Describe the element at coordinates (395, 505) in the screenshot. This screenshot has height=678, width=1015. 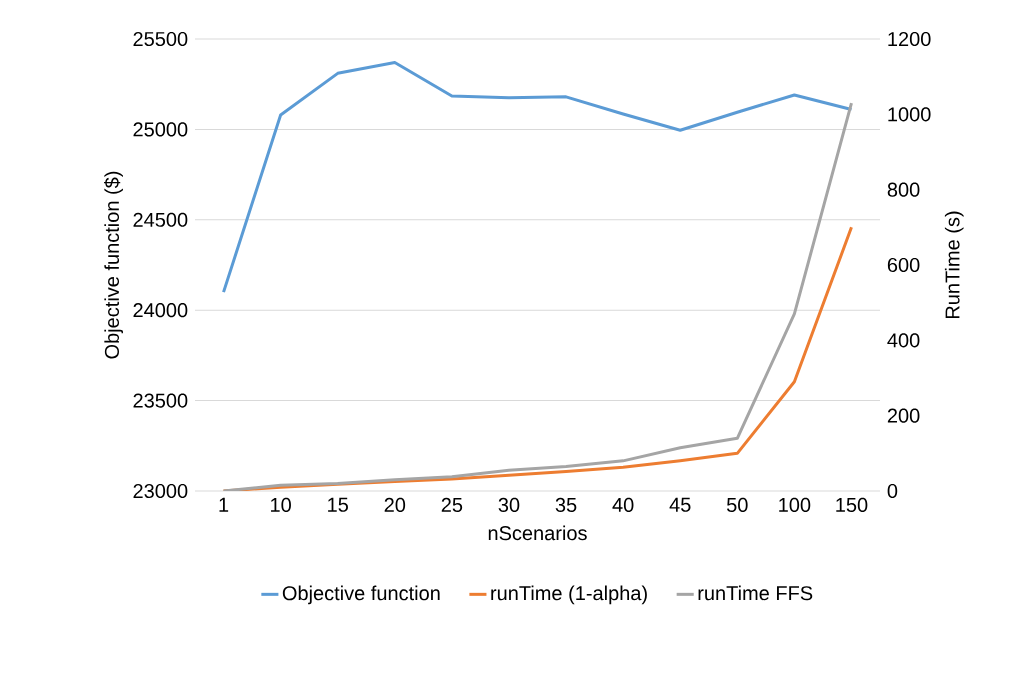
I see `x-tick-label: 20` at that location.